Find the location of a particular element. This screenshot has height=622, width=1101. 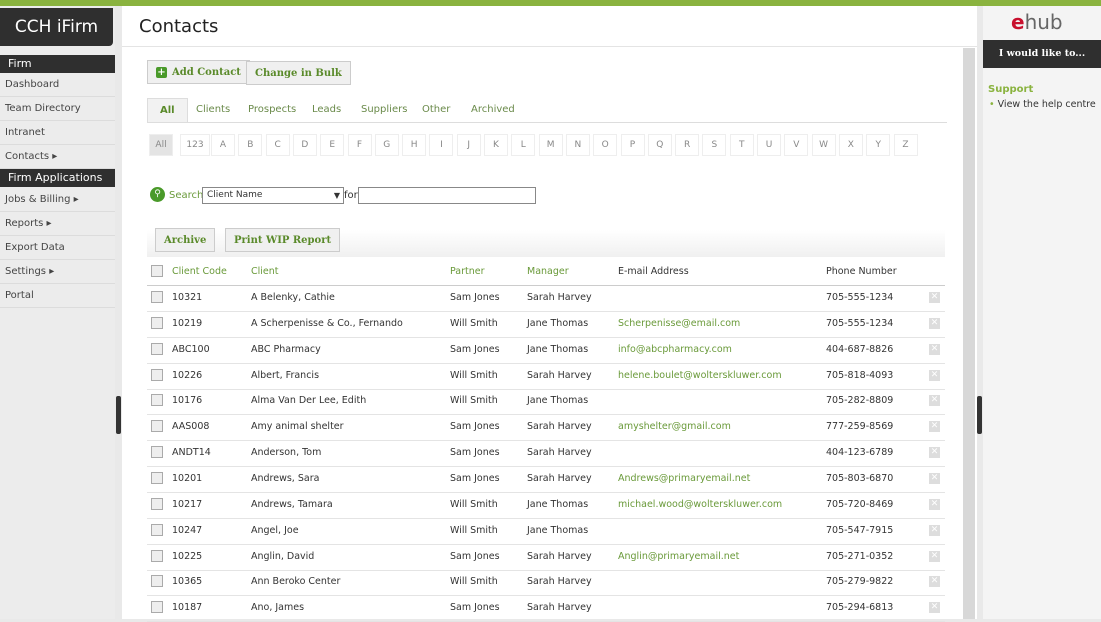

letter-filter-j: J is located at coordinates (468, 145).